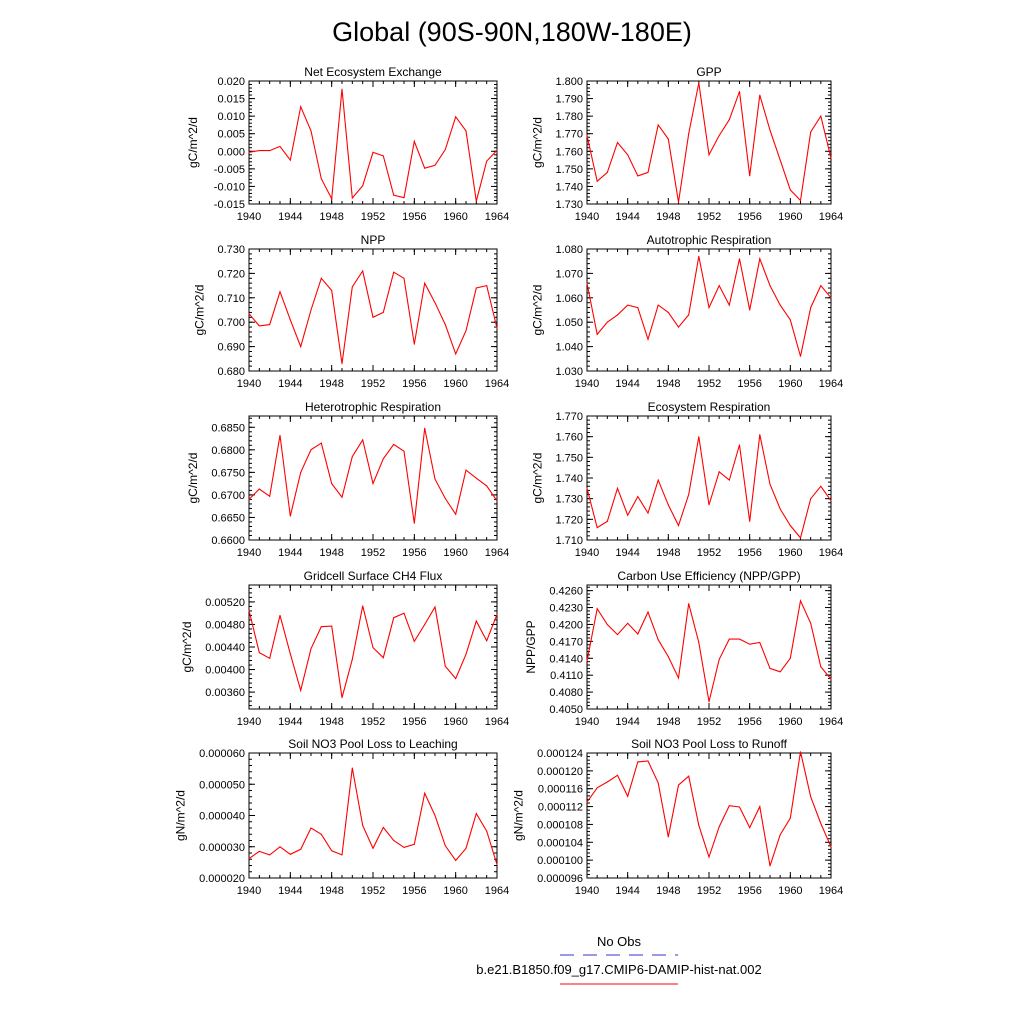 This screenshot has width=1024, height=1024. Describe the element at coordinates (373, 72) in the screenshot. I see `panel-title: Net Ecosystem Exchange` at that location.